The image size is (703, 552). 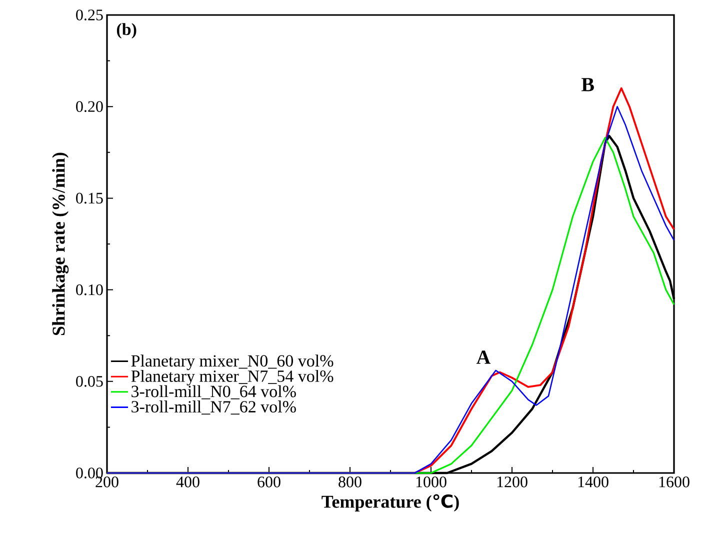 What do you see at coordinates (512, 482) in the screenshot?
I see `x-tick-label: 1200` at bounding box center [512, 482].